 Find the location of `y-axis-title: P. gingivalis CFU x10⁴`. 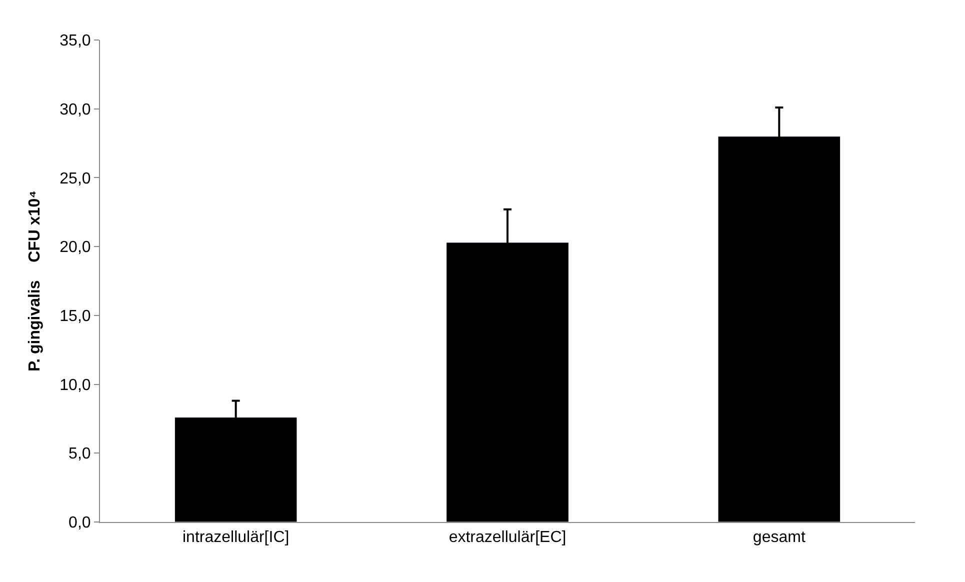

y-axis-title: P. gingivalis CFU x10⁴ is located at coordinates (35, 281).